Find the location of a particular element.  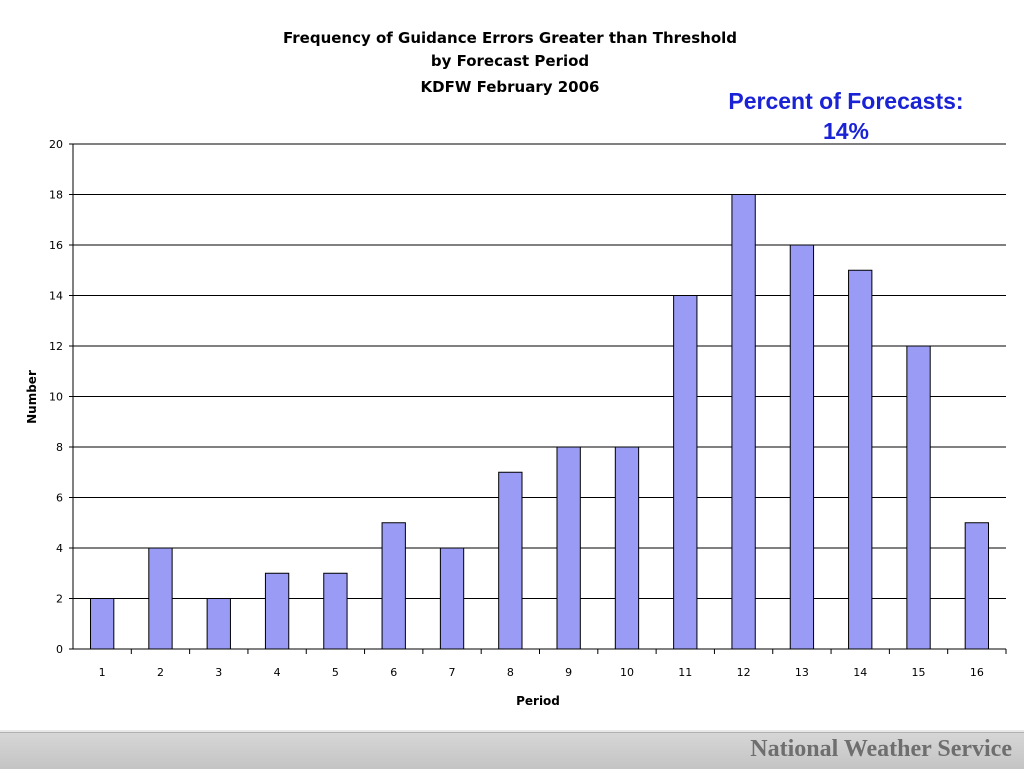

y-tick-label-4: 4 is located at coordinates (59, 548).